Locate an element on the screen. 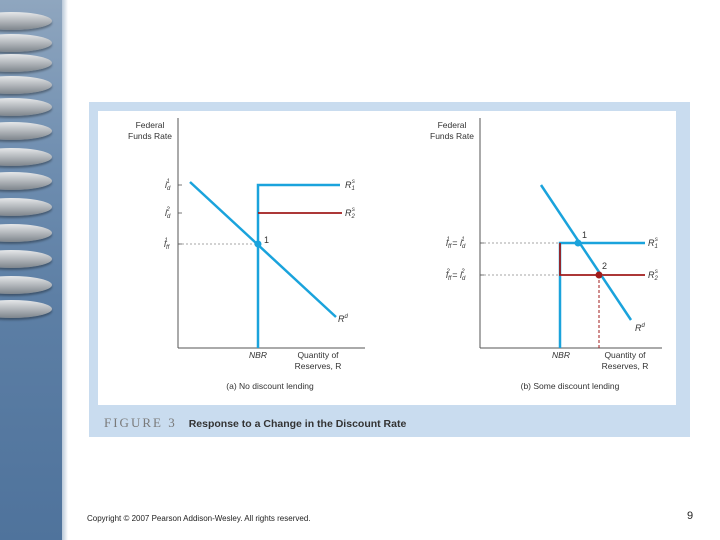 Image resolution: width=720 pixels, height=540 pixels. figure-number: FIGURE 3 is located at coordinates (140, 422).